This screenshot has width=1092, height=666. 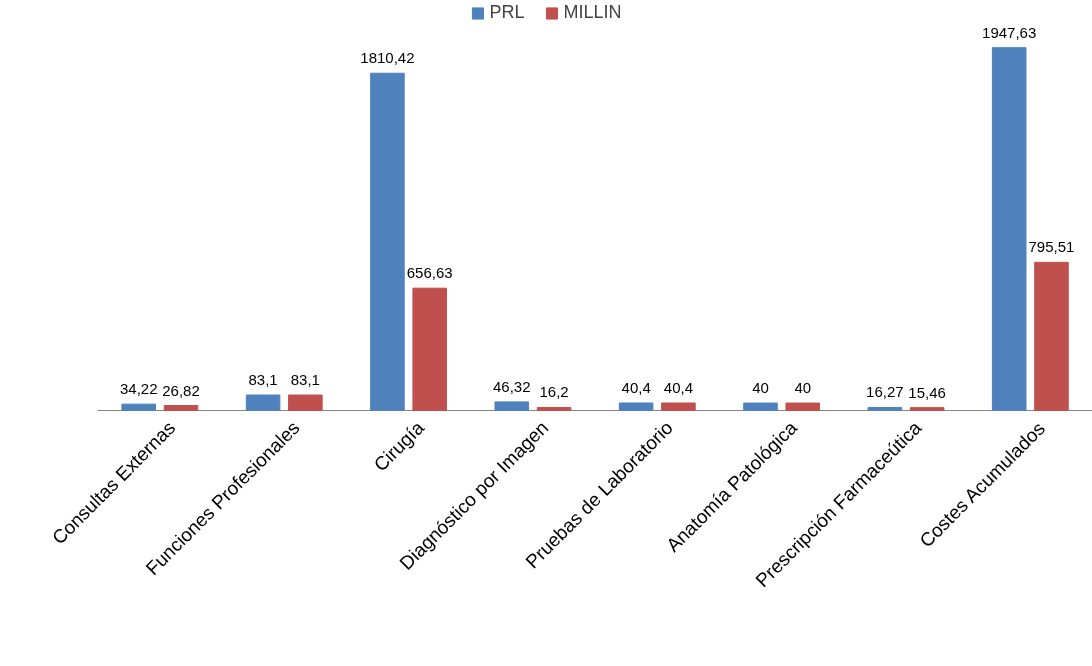 What do you see at coordinates (927, 392) in the screenshot?
I see `data-label: 15,46` at bounding box center [927, 392].